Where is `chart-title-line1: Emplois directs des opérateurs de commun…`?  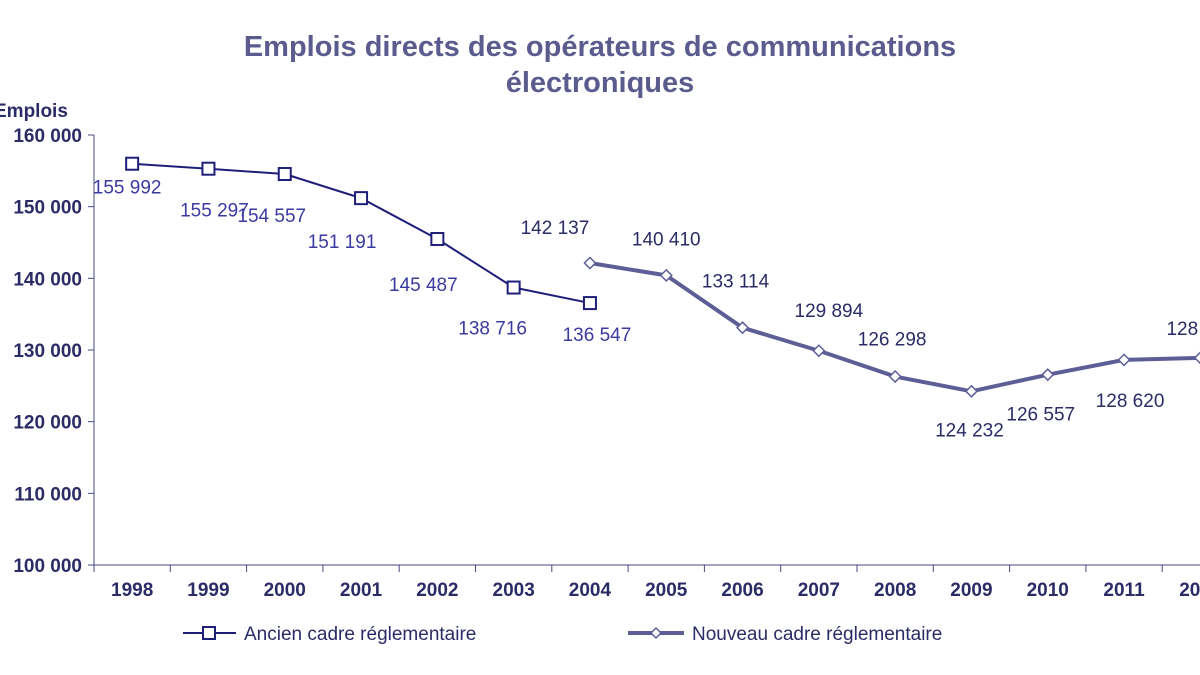 chart-title-line1: Emplois directs des opérateurs de commun… is located at coordinates (600, 47).